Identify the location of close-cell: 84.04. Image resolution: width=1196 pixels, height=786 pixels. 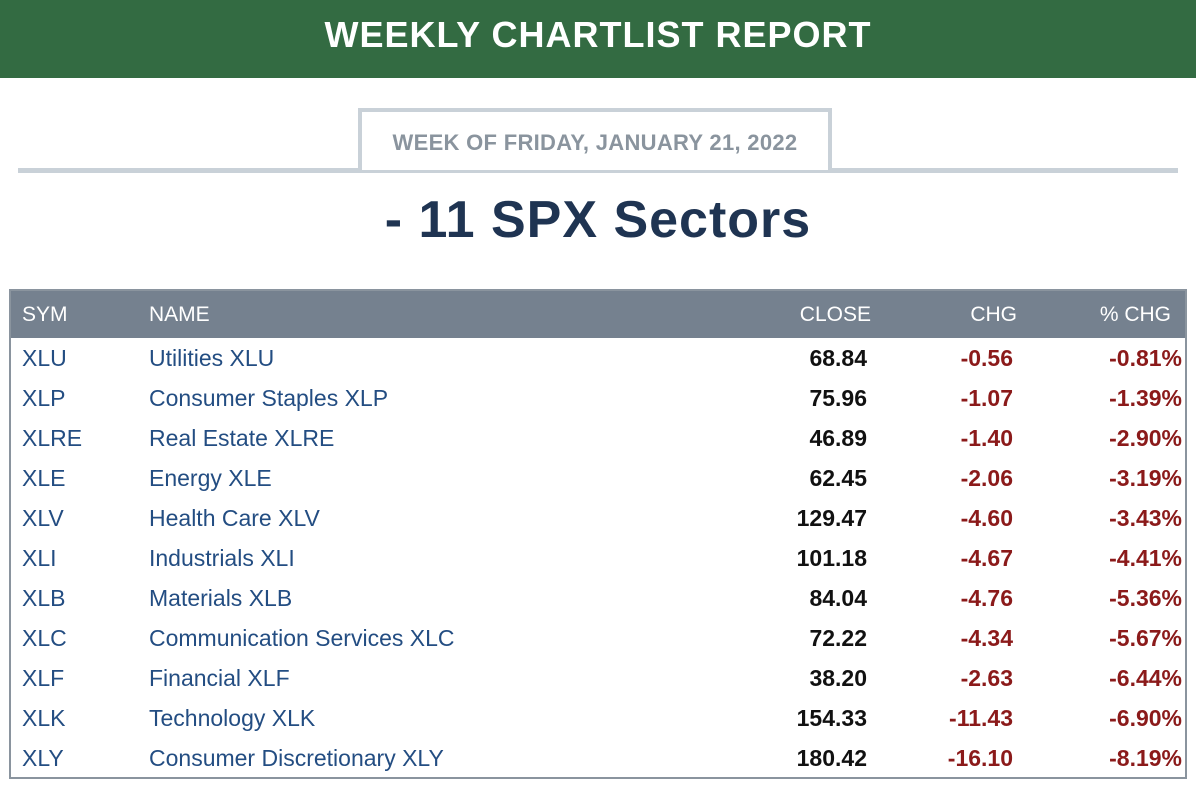
(838, 598).